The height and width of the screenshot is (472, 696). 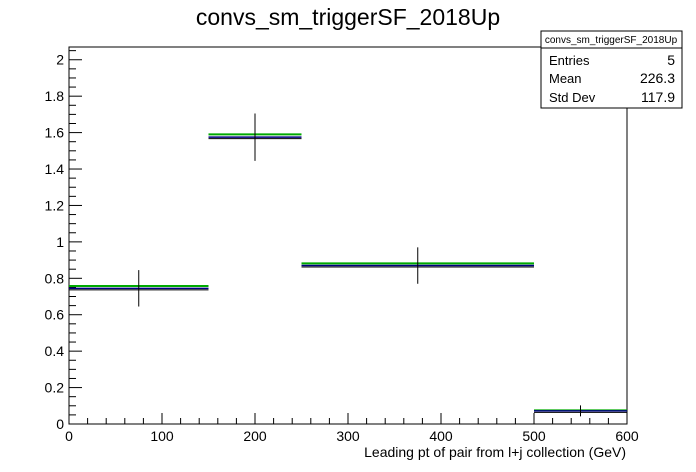 What do you see at coordinates (671, 60) in the screenshot?
I see `stats-entries-value: 5` at bounding box center [671, 60].